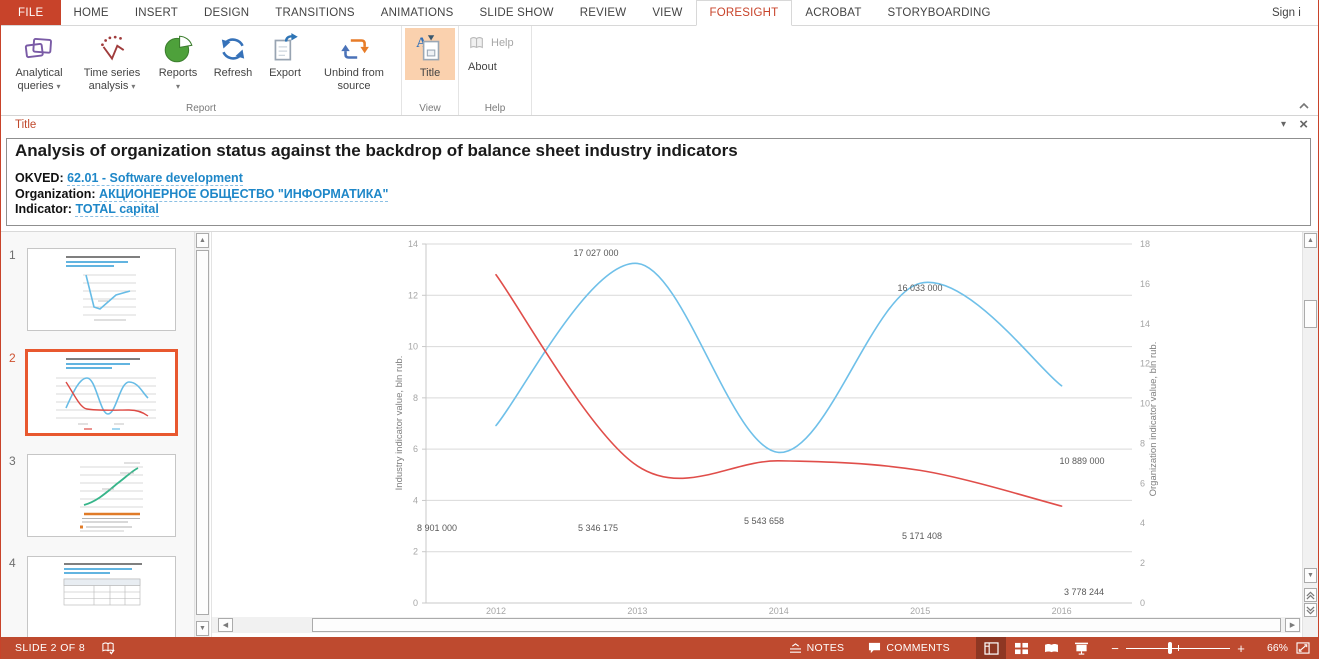 Image resolution: width=1319 pixels, height=659 pixels. I want to click on svg-text:Industry indicator value, bln: Industry indicator value, bln rub., so click(399, 423).